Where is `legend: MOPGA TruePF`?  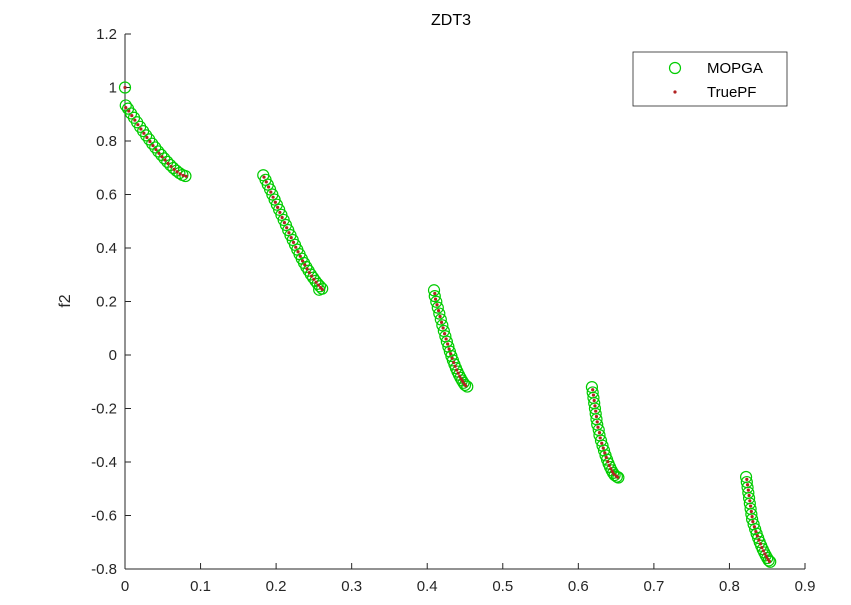
legend: MOPGA TruePF is located at coordinates (710, 79).